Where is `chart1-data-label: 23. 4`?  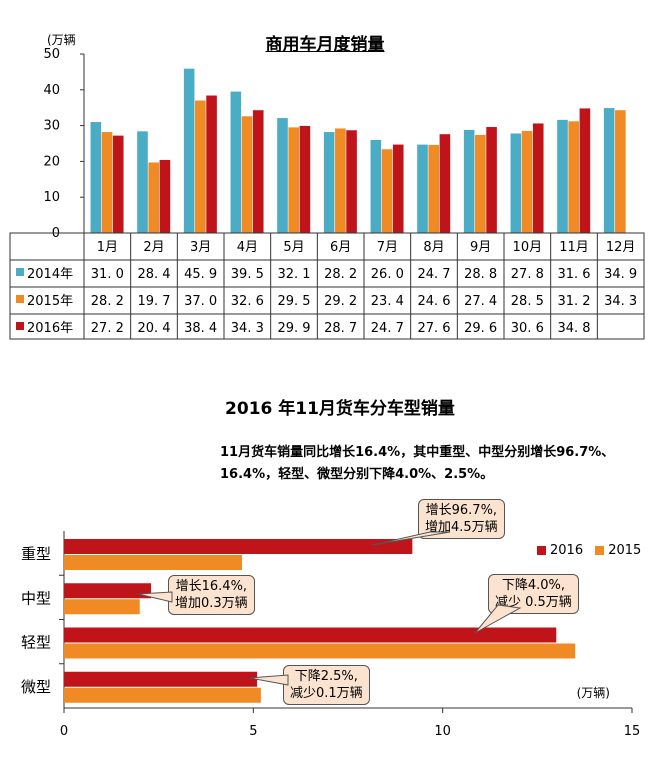 chart1-data-label: 23. 4 is located at coordinates (387, 301).